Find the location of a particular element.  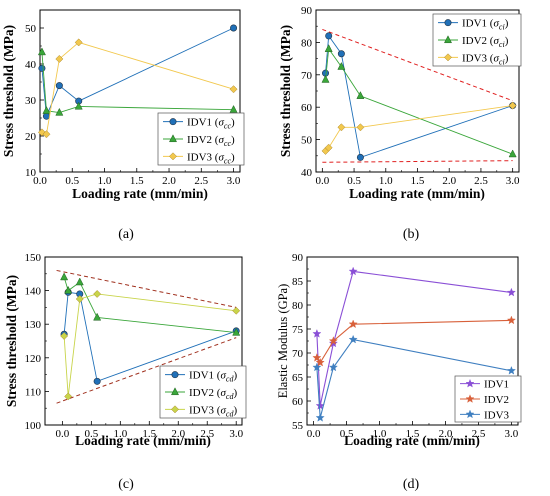

legend-label: IDV2 (σcc) is located at coordinates (211, 141).